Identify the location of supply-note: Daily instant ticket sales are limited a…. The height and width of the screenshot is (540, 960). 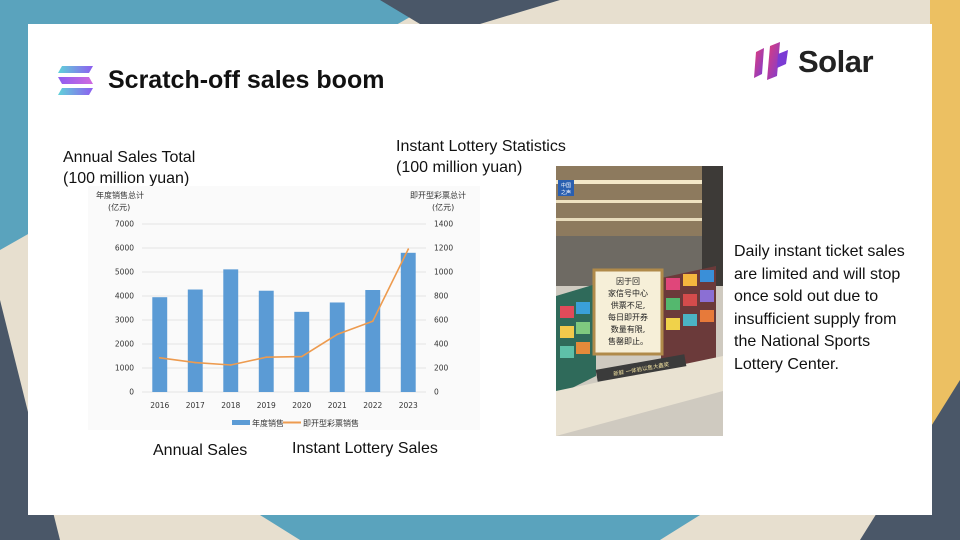
(819, 308).